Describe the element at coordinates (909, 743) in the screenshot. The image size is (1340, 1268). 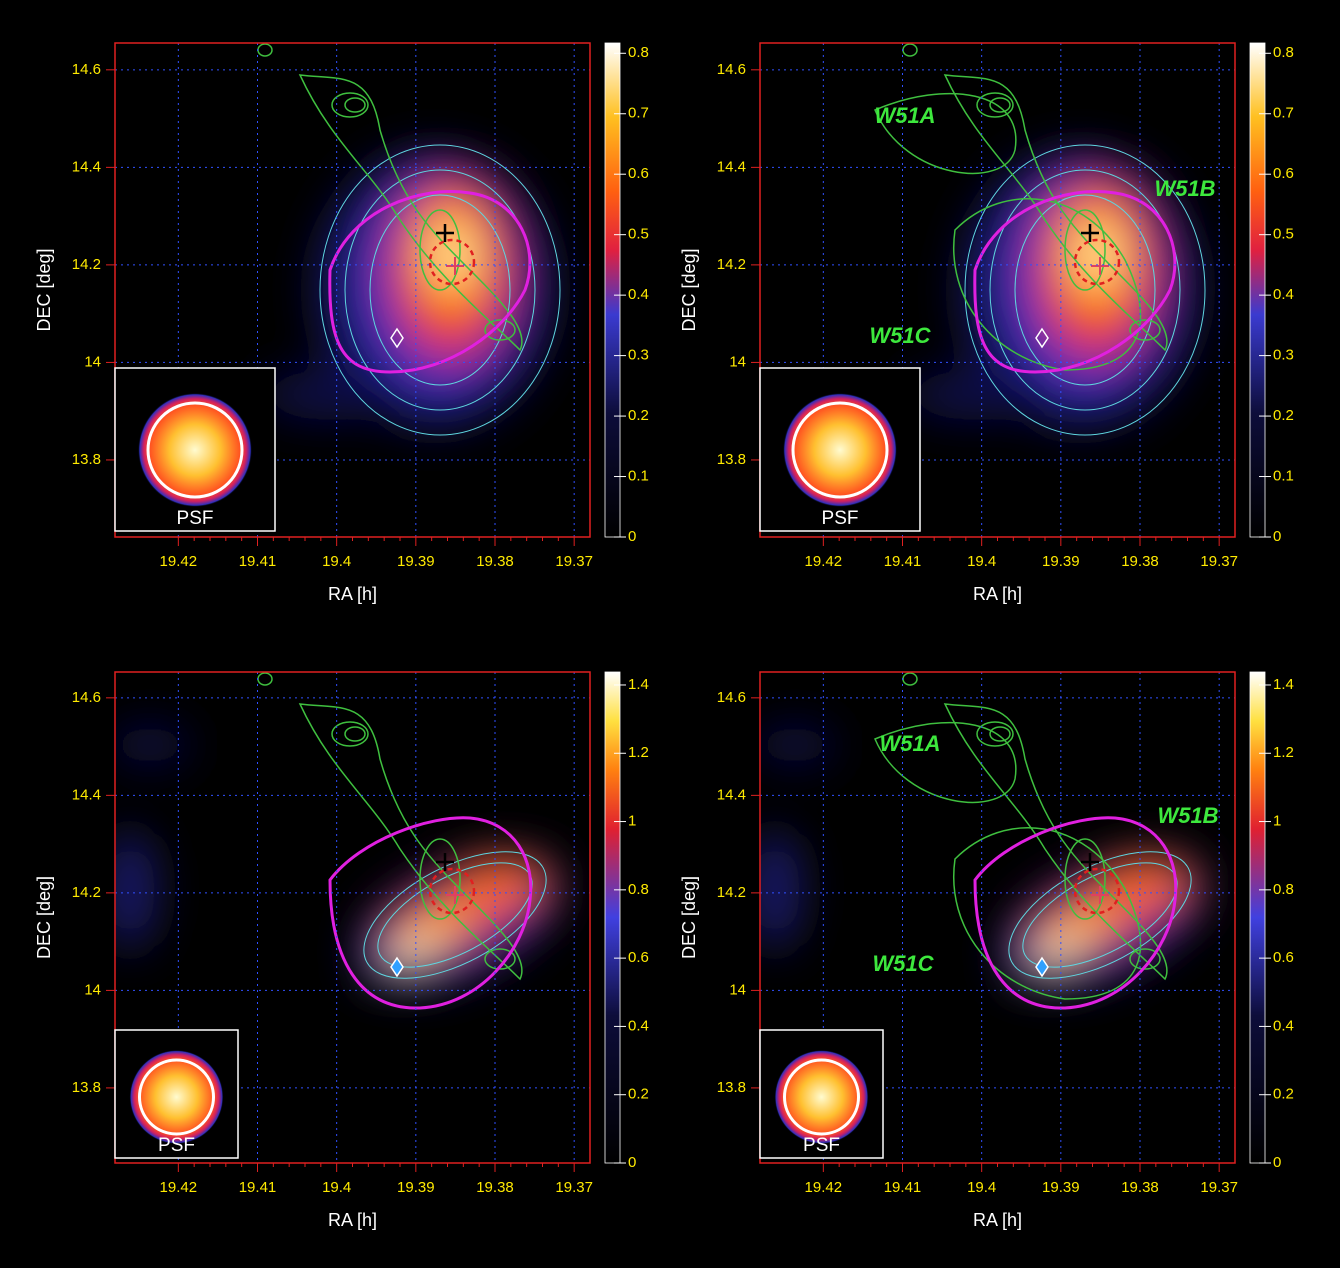
I see `annotation: W51A` at that location.